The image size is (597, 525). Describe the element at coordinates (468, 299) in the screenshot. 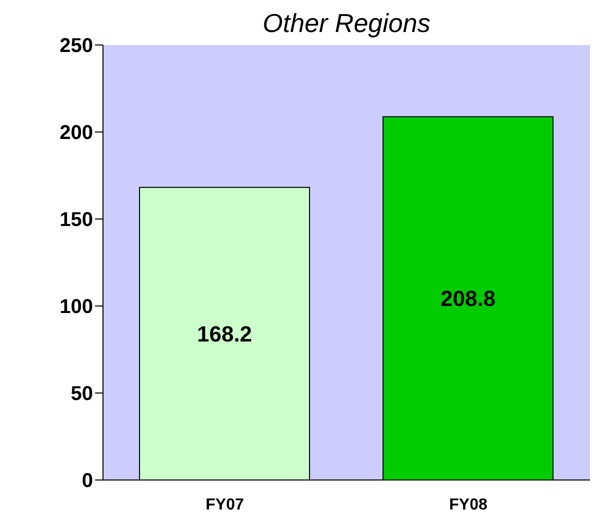

I see `data-label: 208.8` at that location.